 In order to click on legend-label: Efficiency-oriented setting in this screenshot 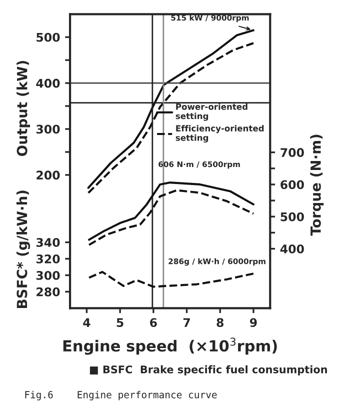, I will do `click(220, 134)`.